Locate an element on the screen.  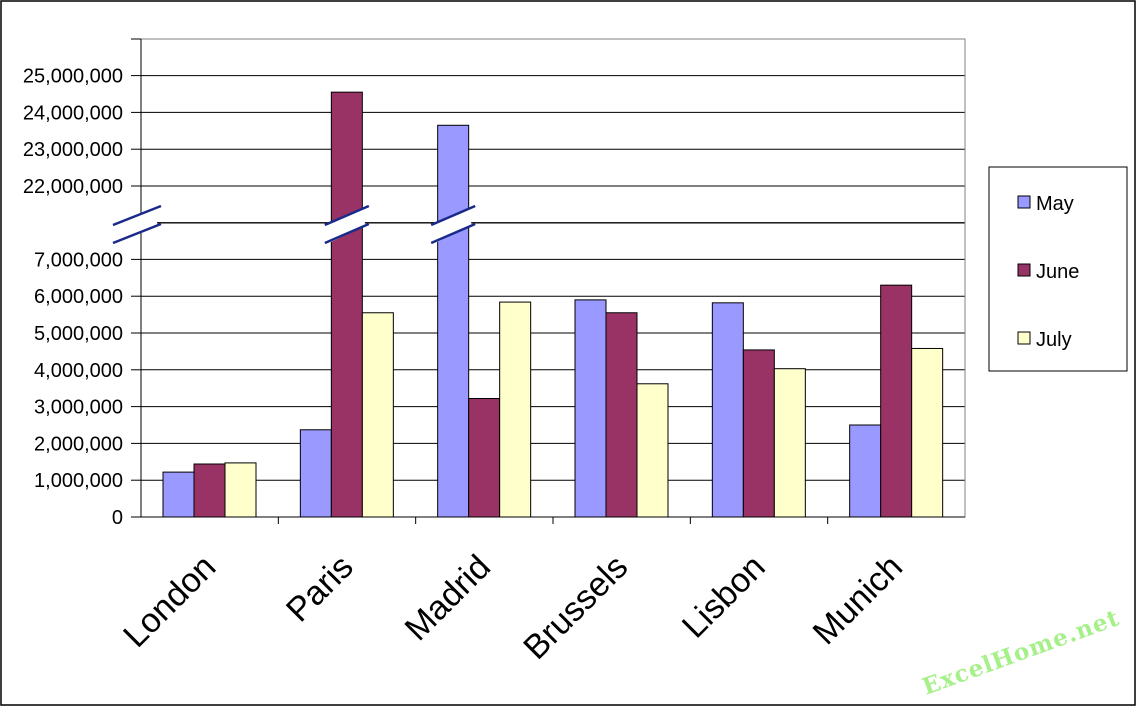
y-tick-label: 7,000,000 is located at coordinates (78, 260).